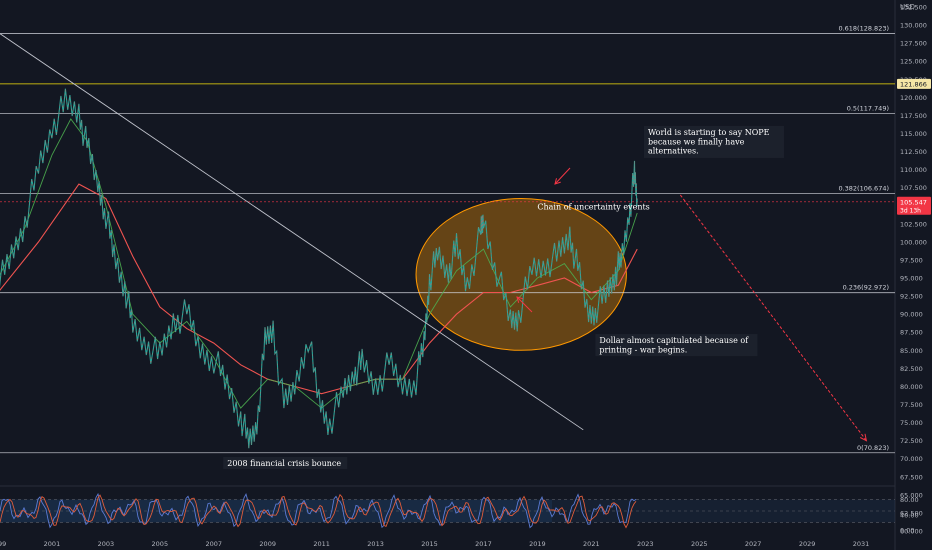 The height and width of the screenshot is (550, 932). What do you see at coordinates (911, 423) in the screenshot?
I see `price-tick-22: 75.000` at bounding box center [911, 423].